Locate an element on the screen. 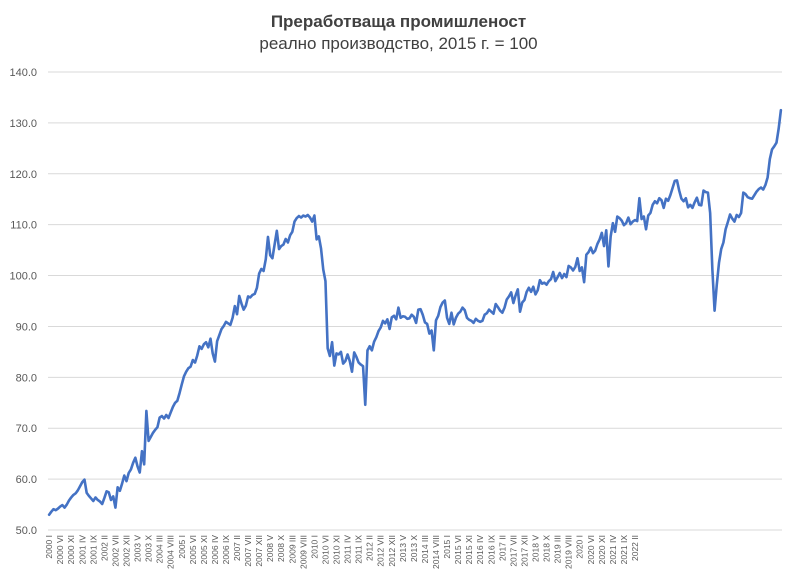 The height and width of the screenshot is (578, 797). x-tick-label: 2002 XII is located at coordinates (126, 551).